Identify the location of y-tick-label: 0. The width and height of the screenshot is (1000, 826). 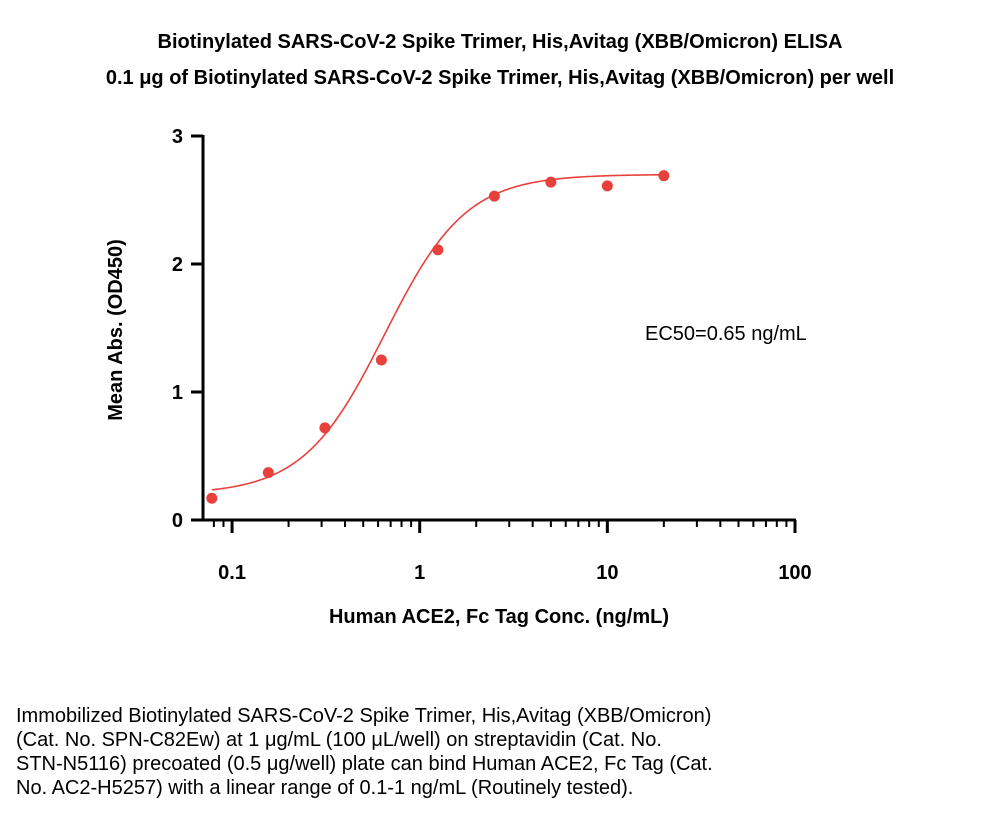
(177, 521).